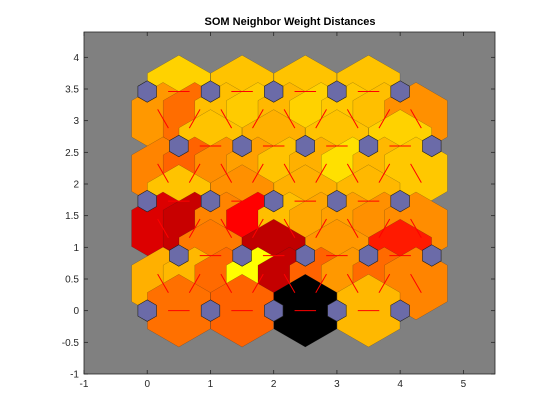 Image resolution: width=560 pixels, height=420 pixels. Describe the element at coordinates (147, 384) in the screenshot. I see `x-tick-label: 0` at that location.